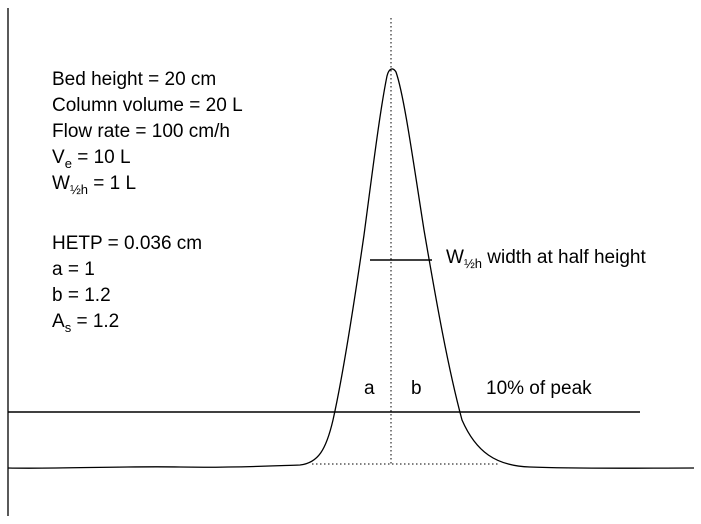  Describe the element at coordinates (101, 157) in the screenshot. I see `ve-value: = 10 L` at that location.